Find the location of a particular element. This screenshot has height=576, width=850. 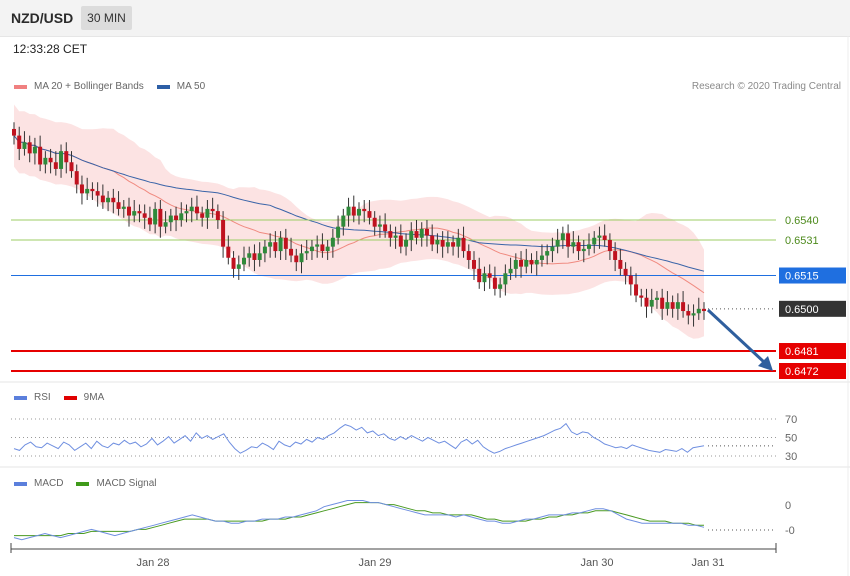

target-label: 0.6472 is located at coordinates (802, 372).